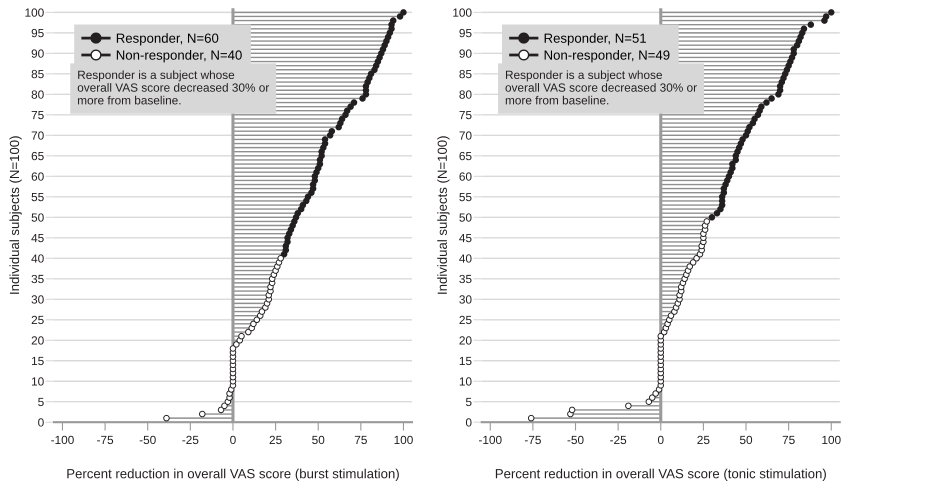  What do you see at coordinates (607, 56) in the screenshot?
I see `legend-label: Non-responder, N=49` at bounding box center [607, 56].